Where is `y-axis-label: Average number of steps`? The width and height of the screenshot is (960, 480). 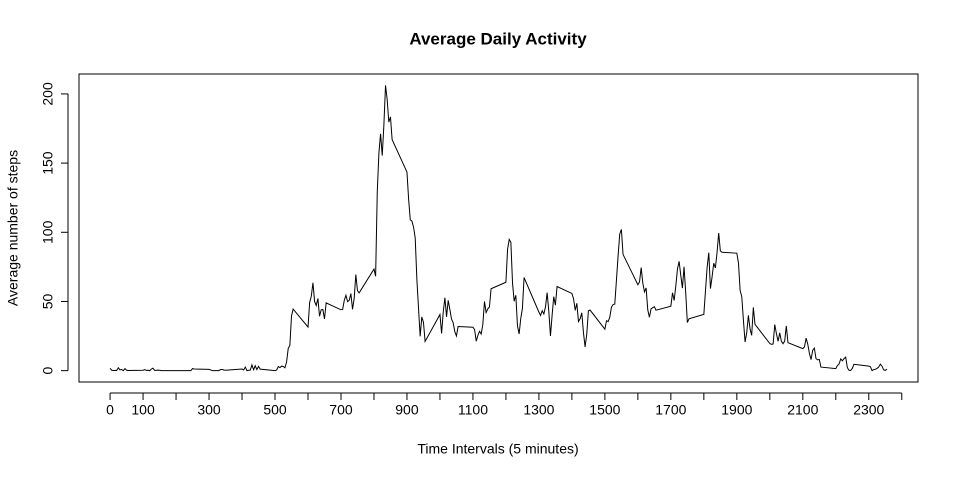
y-axis-label: Average number of steps is located at coordinates (13, 228).